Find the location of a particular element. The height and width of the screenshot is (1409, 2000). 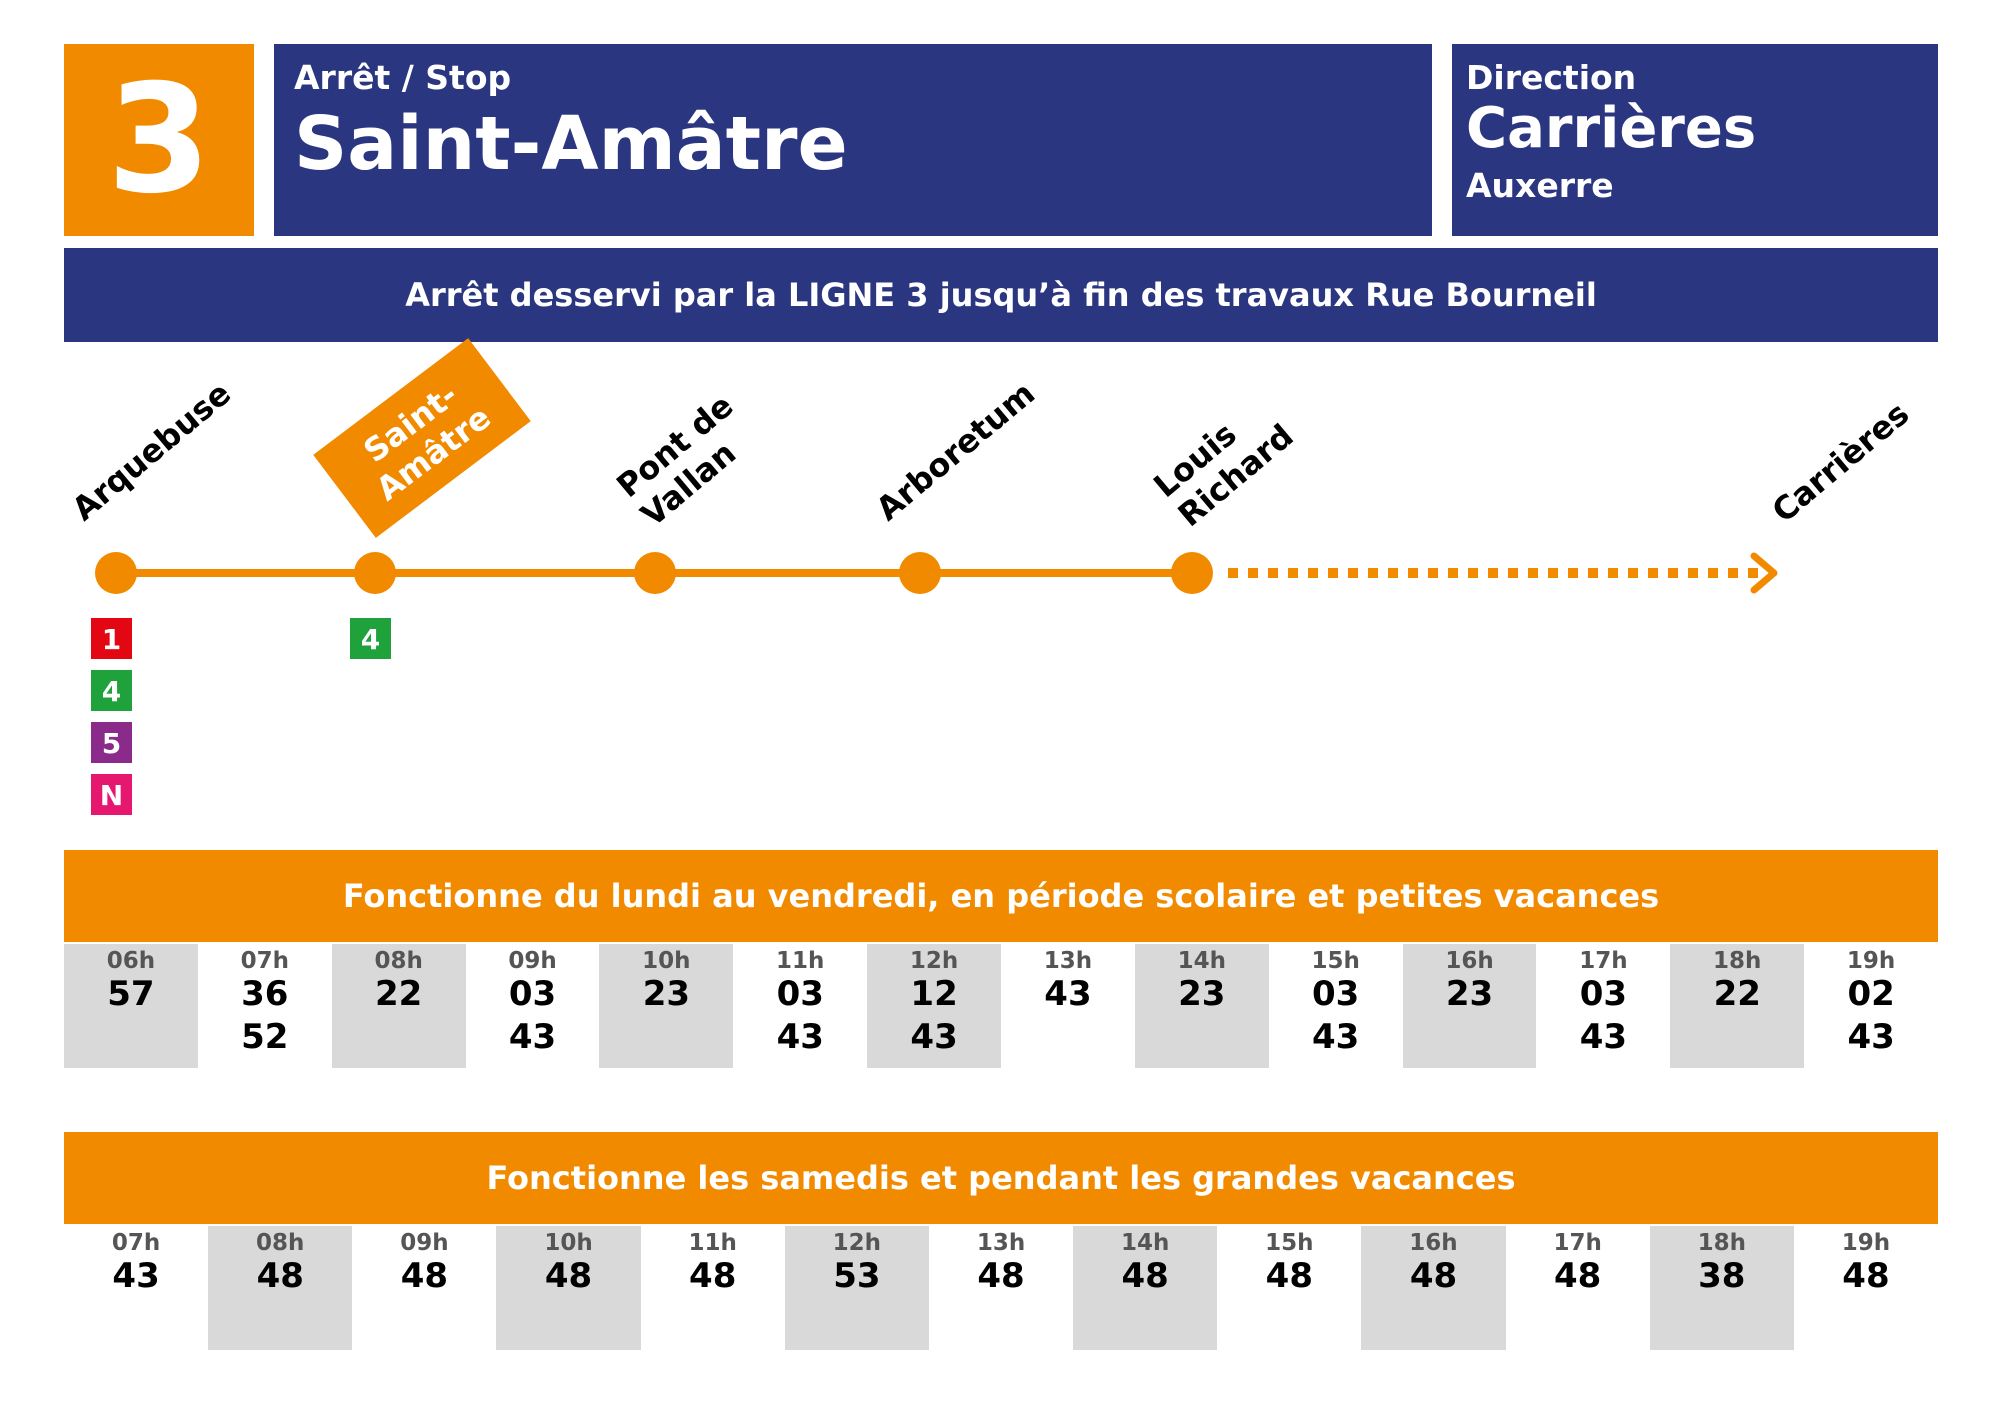

departure-minute: 02 is located at coordinates (1871, 994).